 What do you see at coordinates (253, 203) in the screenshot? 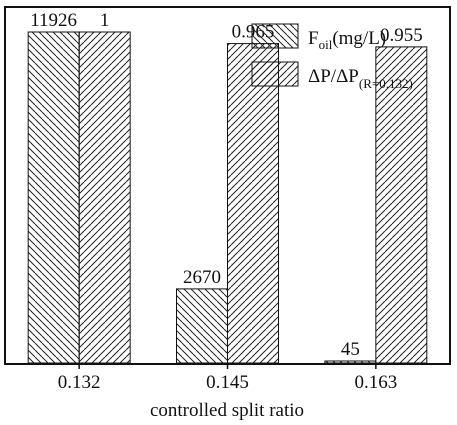
I see `bar-series2-0.145` at bounding box center [253, 203].